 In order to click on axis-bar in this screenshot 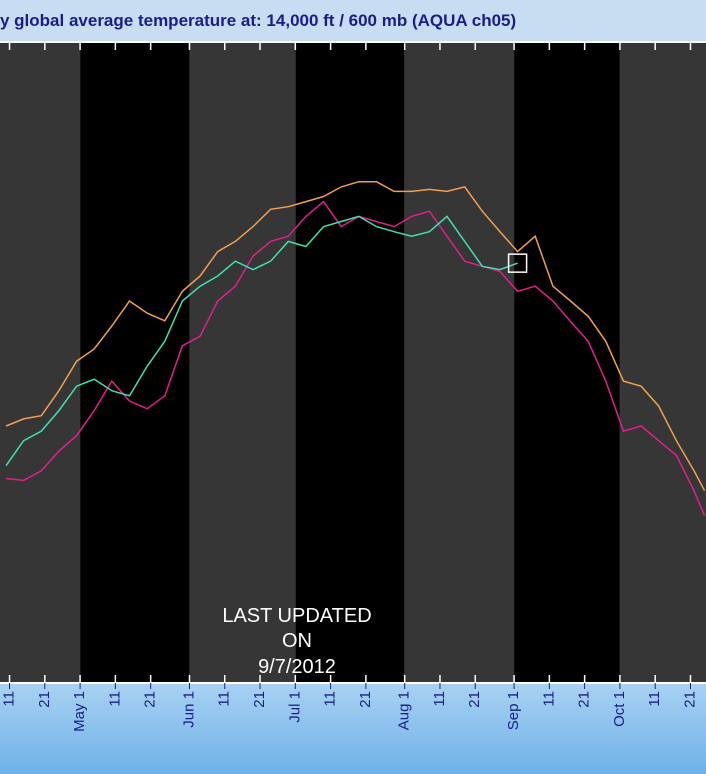, I will do `click(353, 728)`.